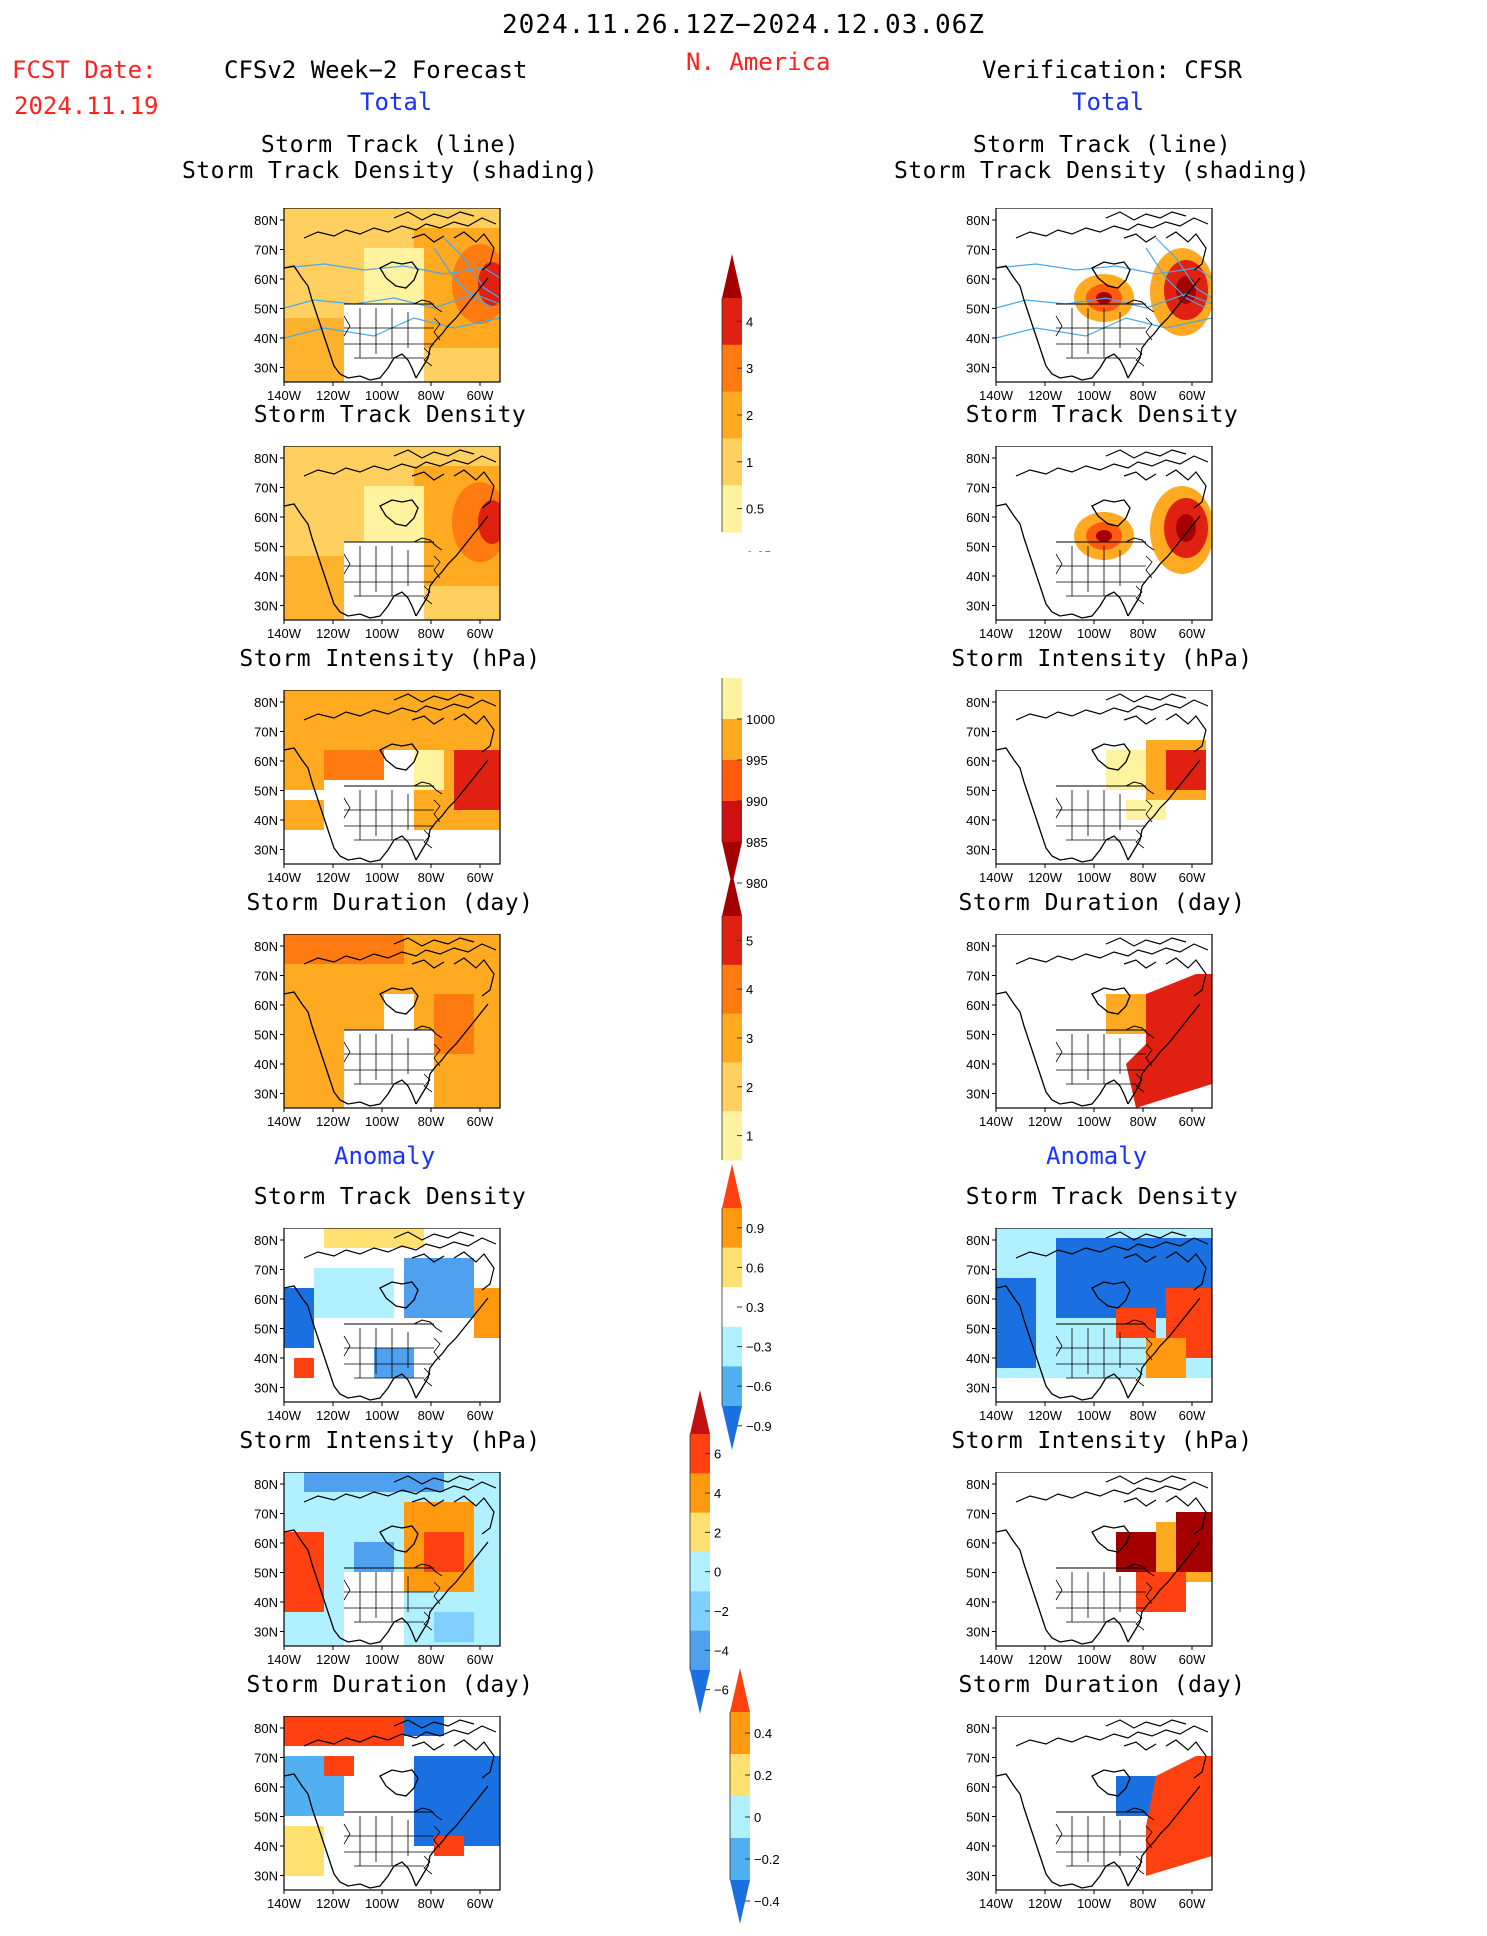 The width and height of the screenshot is (1487, 1936). What do you see at coordinates (376, 70) in the screenshot?
I see `left-column-title: CFSv2 Week−2 Forecast` at bounding box center [376, 70].